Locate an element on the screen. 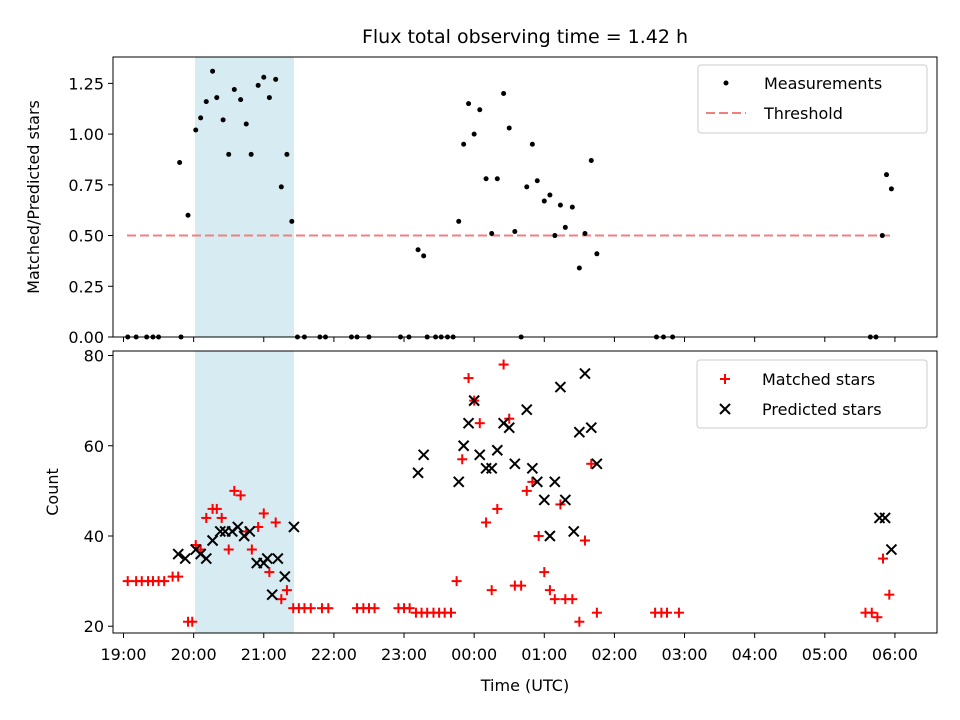 This screenshot has width=960, height=720. x-tick-label: 21:00 is located at coordinates (264, 654).